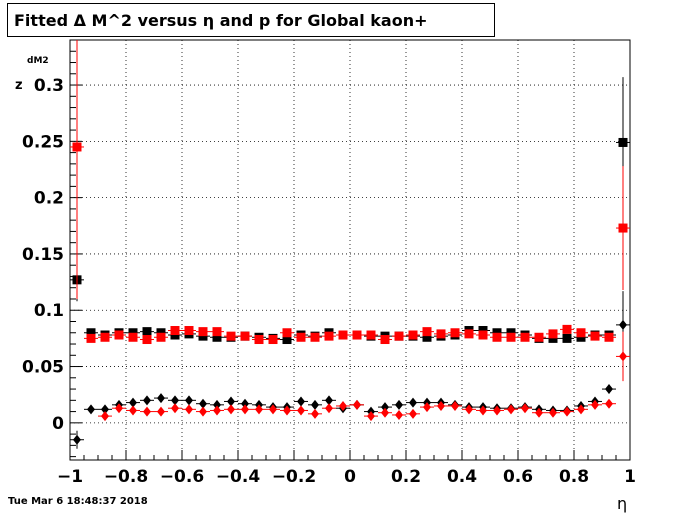 This screenshot has width=700, height=514. Describe the element at coordinates (49, 311) in the screenshot. I see `y-tick-label: 0.1` at that location.